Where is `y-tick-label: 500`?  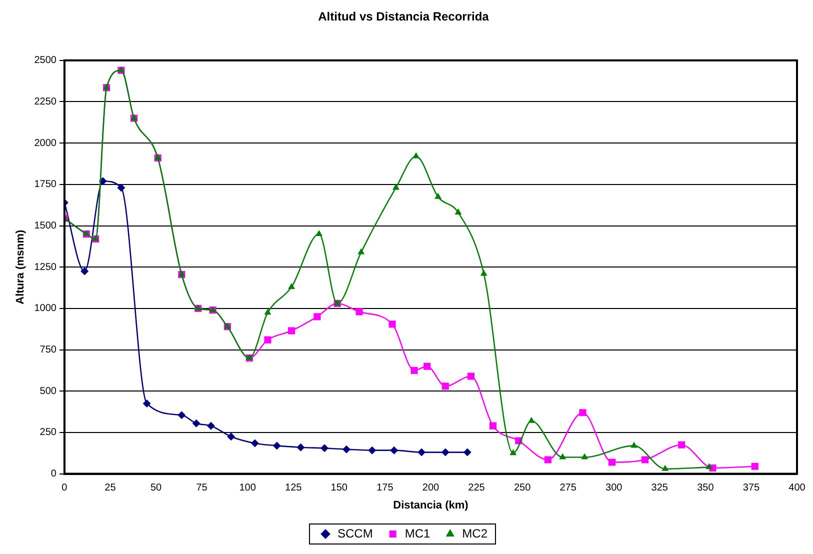
y-tick-label: 500 is located at coordinates (48, 391).